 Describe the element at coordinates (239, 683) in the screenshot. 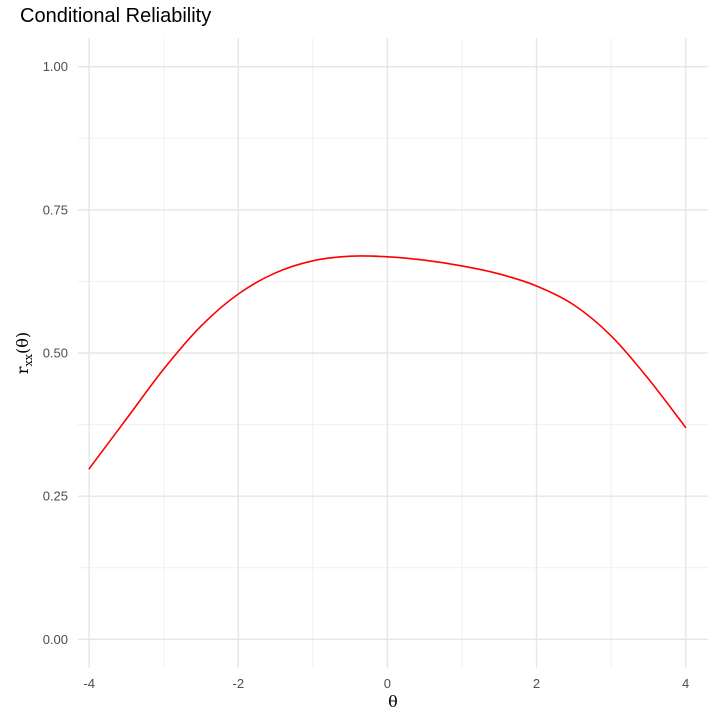

I see `x-tick-label: -2` at that location.